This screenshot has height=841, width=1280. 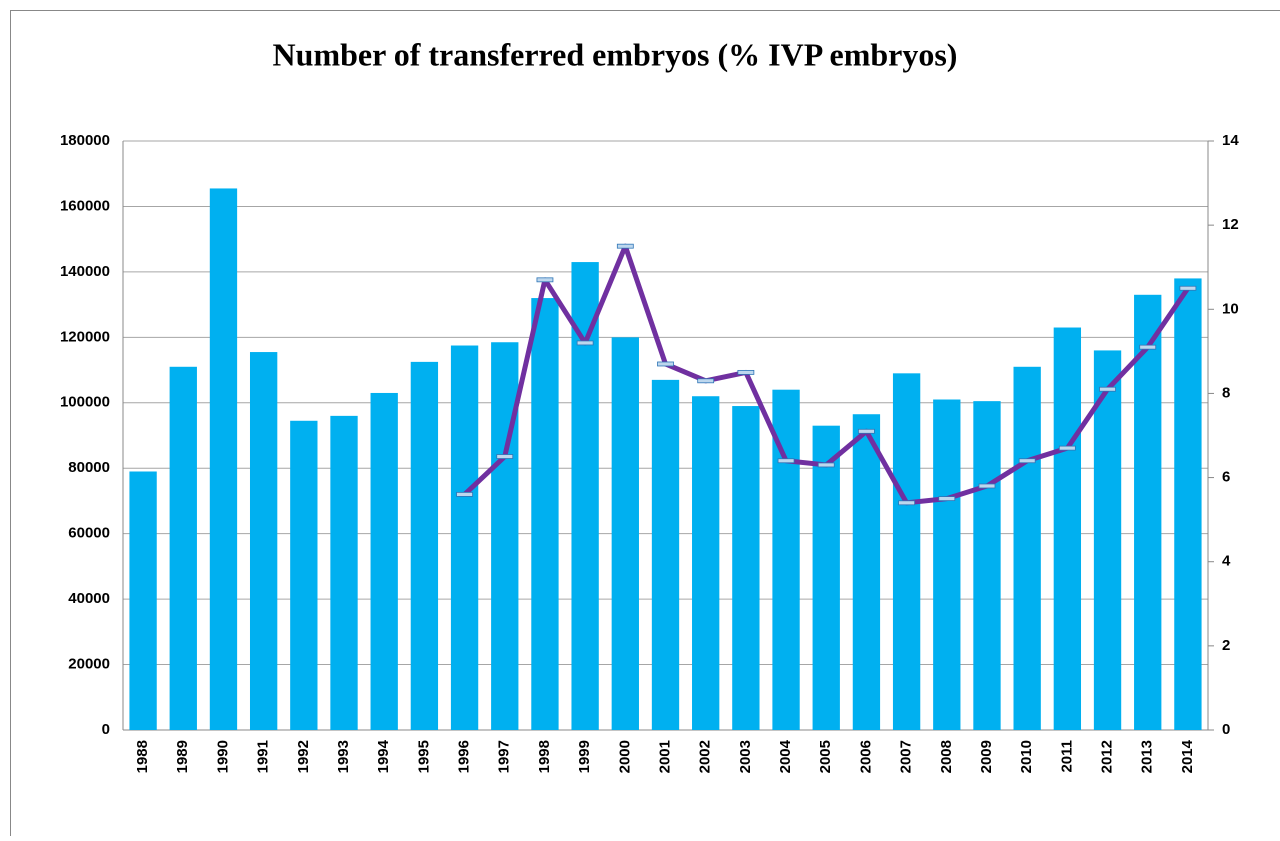 I want to click on x-tick-label: 1991, so click(x=263, y=756).